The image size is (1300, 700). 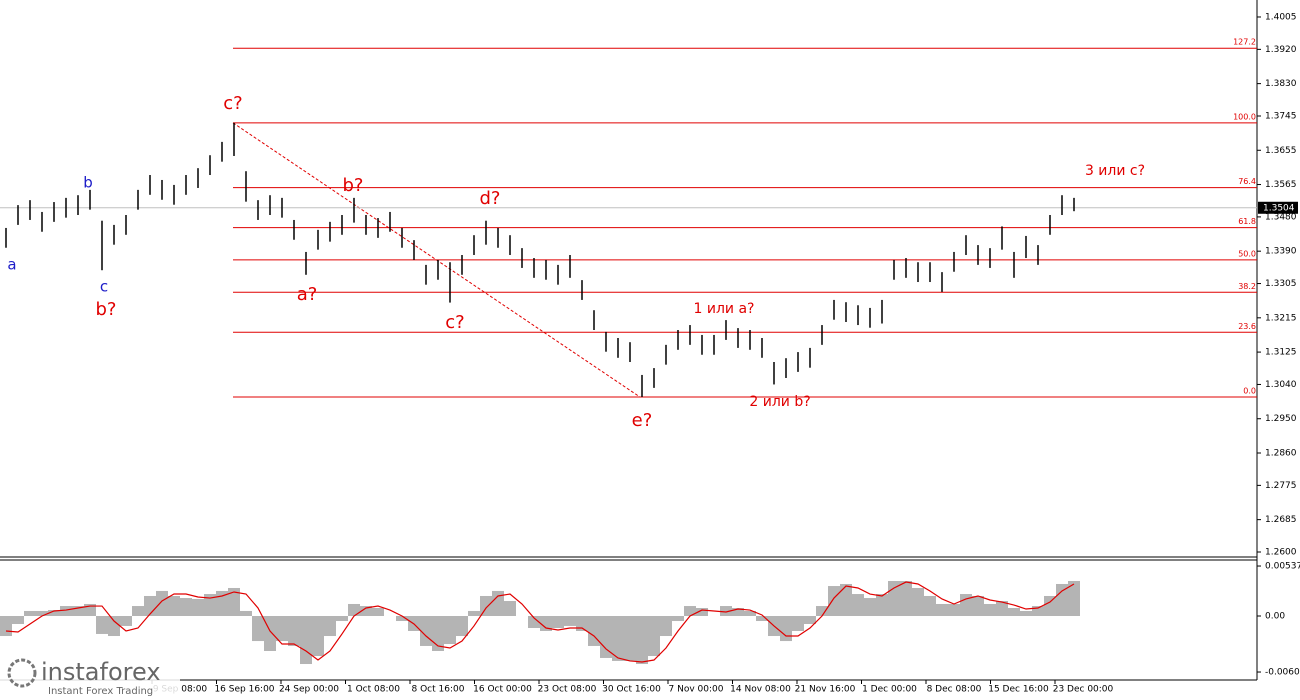 What do you see at coordinates (825, 690) in the screenshot?
I see `x-tick-label: 21 Nov 16:00` at bounding box center [825, 690].